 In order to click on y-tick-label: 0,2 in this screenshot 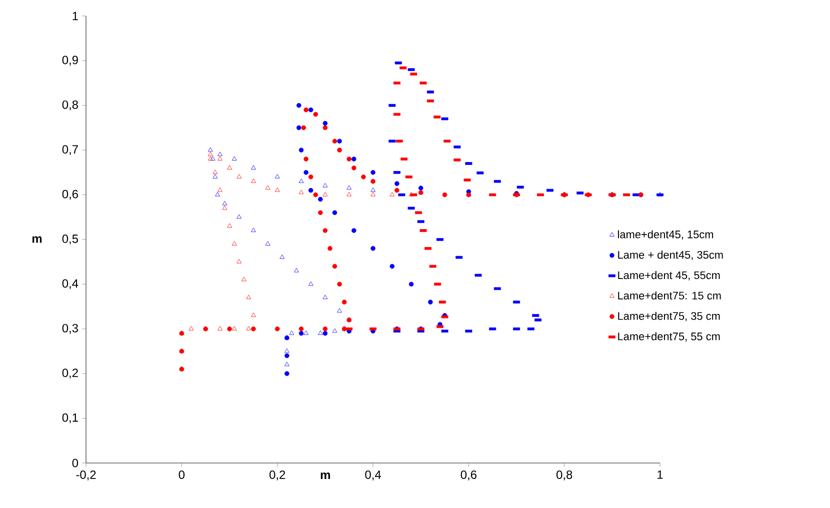, I will do `click(70, 373)`.